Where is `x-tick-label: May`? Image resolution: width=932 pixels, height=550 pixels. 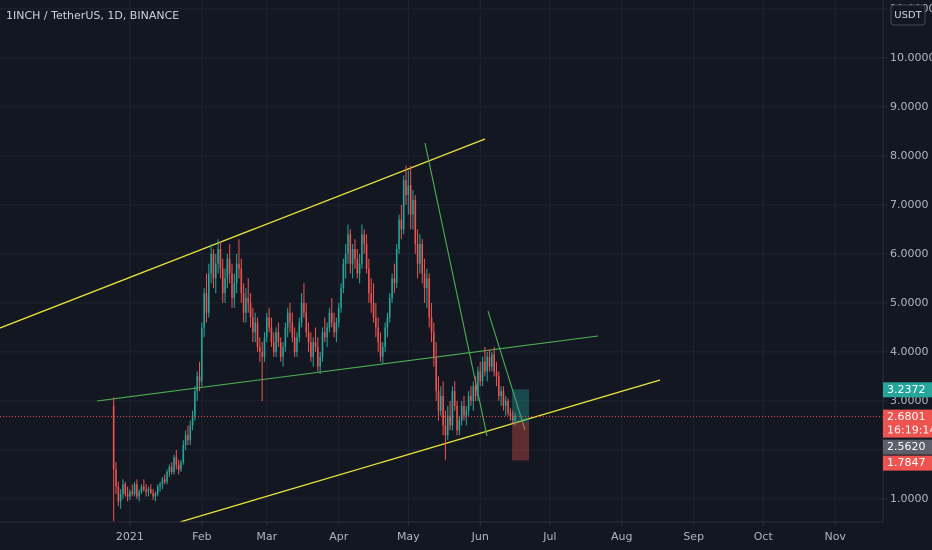 x-tick-label: May is located at coordinates (408, 536).